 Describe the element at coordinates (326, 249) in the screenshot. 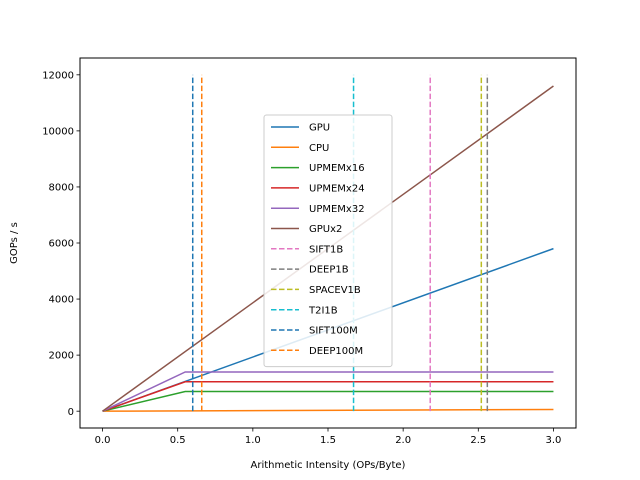

I see `legend-label-sift1b: SIFT1B` at that location.